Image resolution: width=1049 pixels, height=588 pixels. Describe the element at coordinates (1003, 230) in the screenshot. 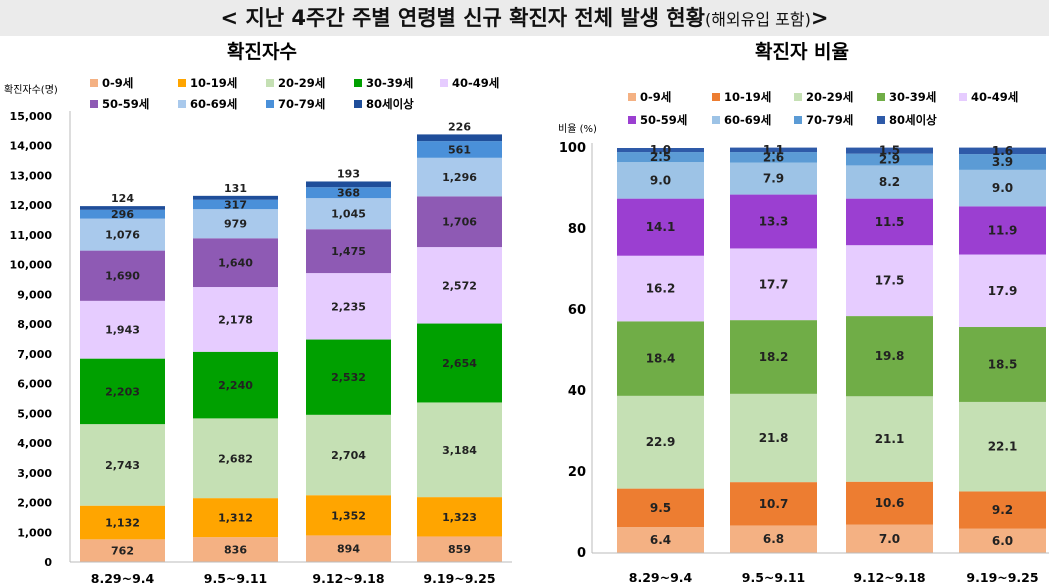

I see `data-label: 11.9` at that location.